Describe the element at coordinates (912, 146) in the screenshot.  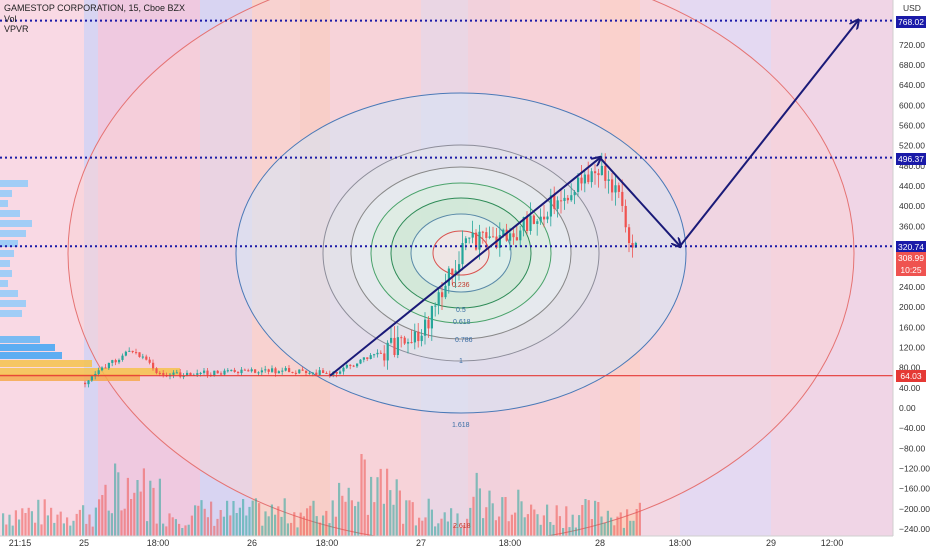
I see `price-tick: 520.00` at that location.